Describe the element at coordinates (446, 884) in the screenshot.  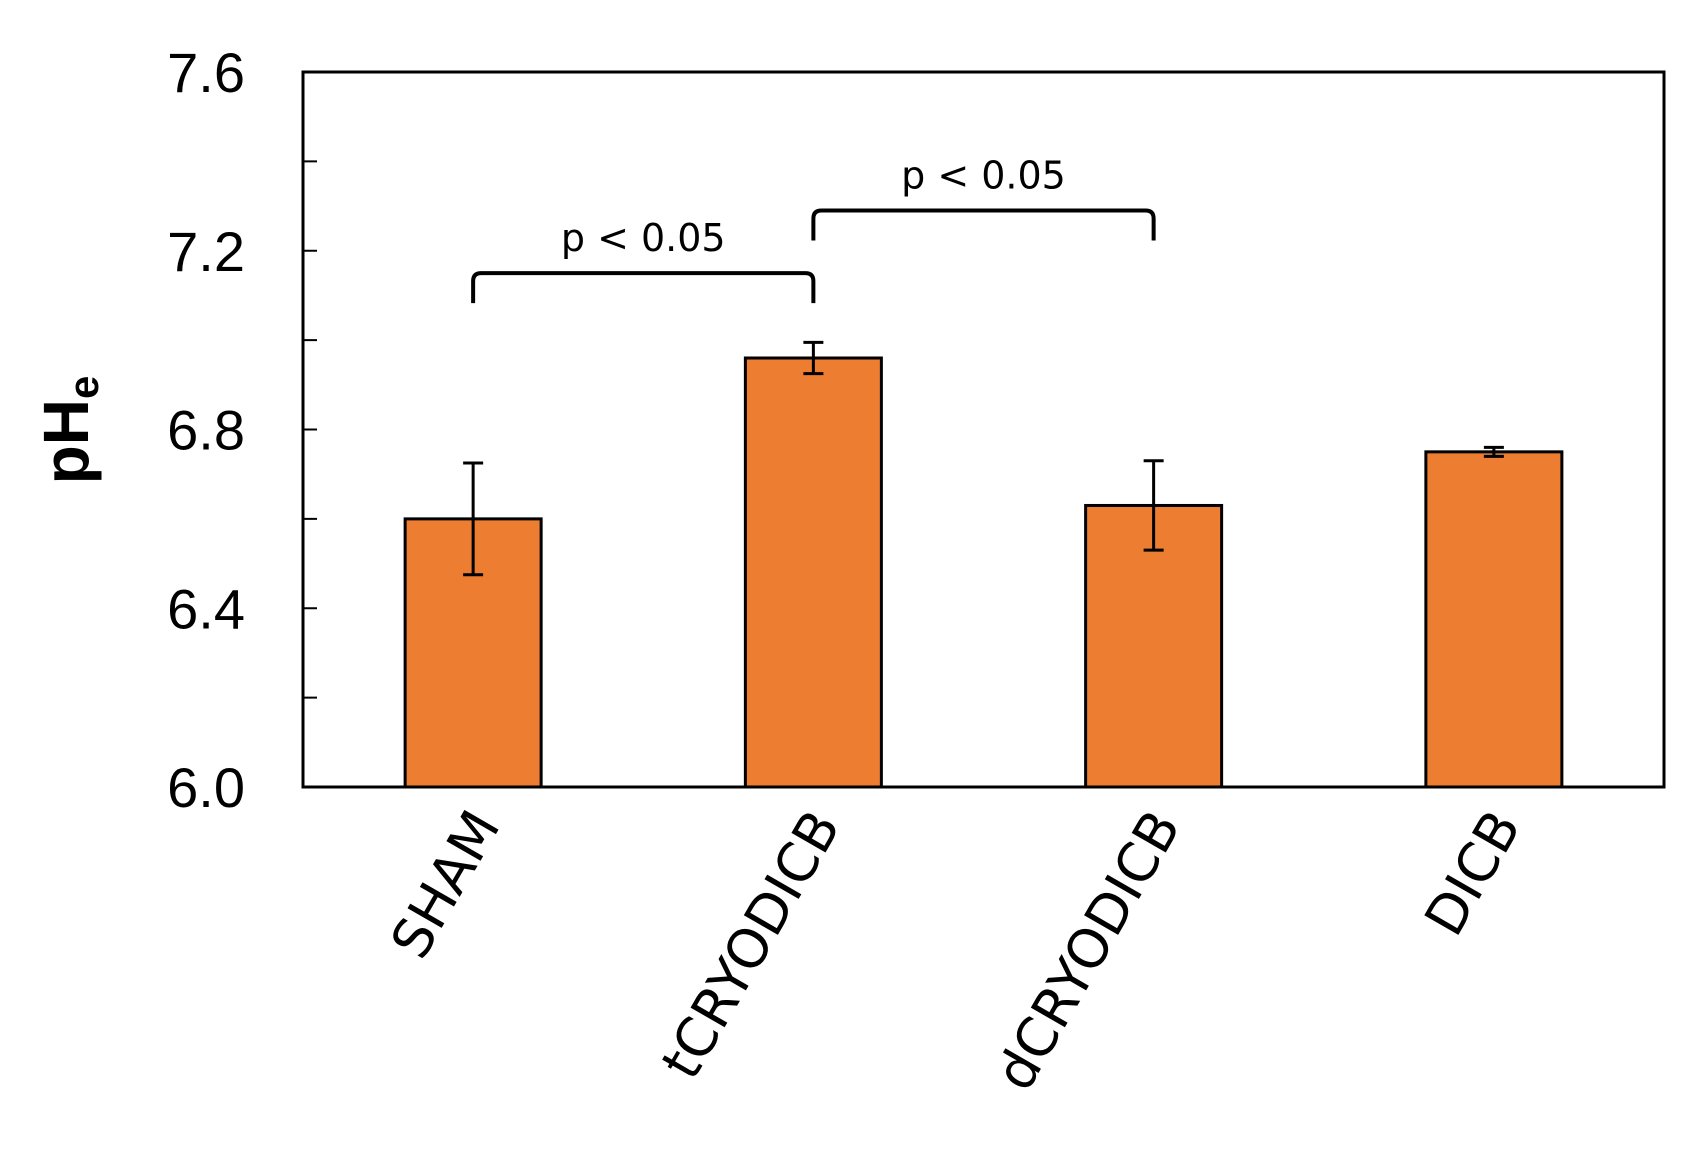
I see `x-tick-label-sham: SHAM` at that location.